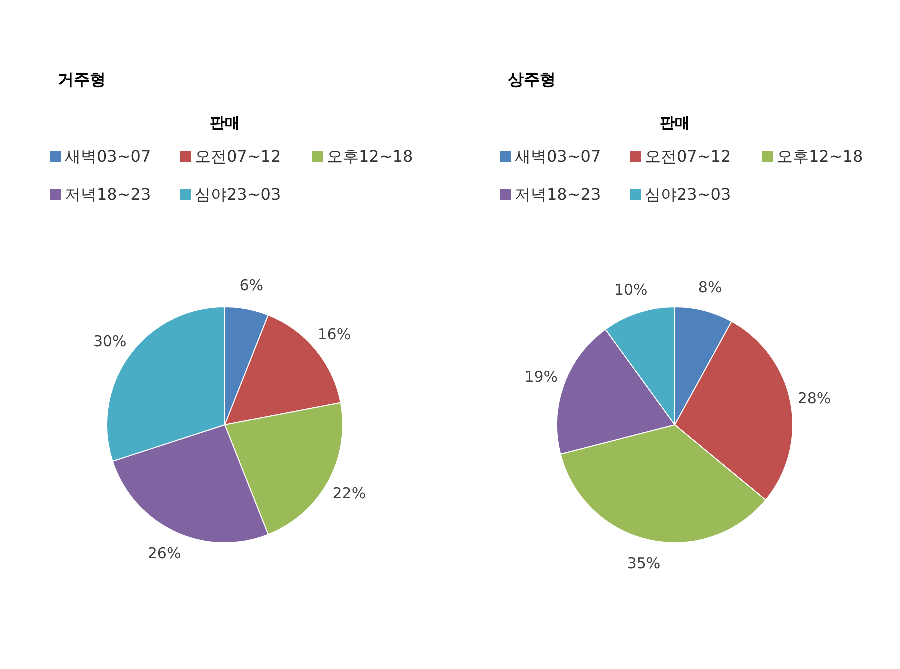  Describe the element at coordinates (335, 334) in the screenshot. I see `data-label: 16%` at that location.